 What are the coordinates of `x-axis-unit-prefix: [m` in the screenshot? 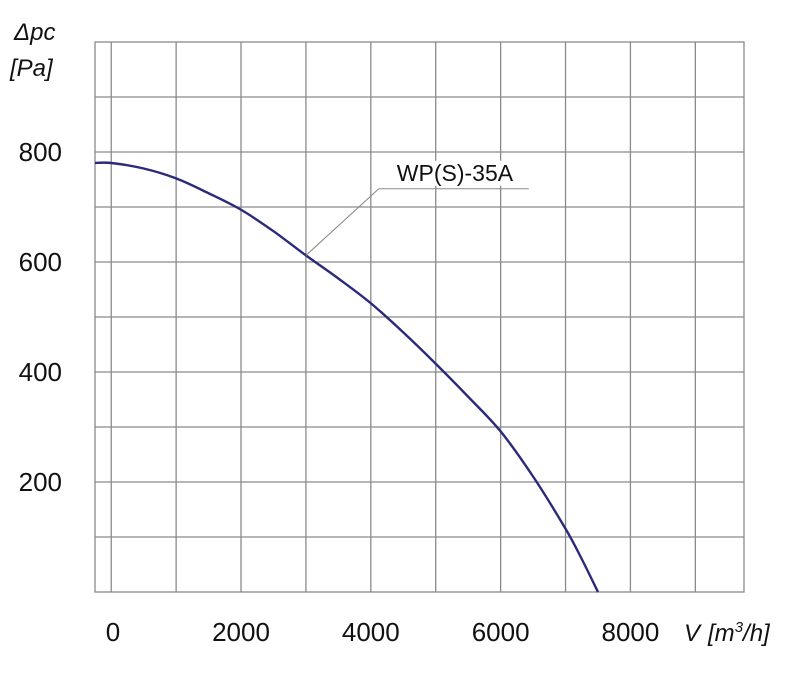 It's located at (721, 633).